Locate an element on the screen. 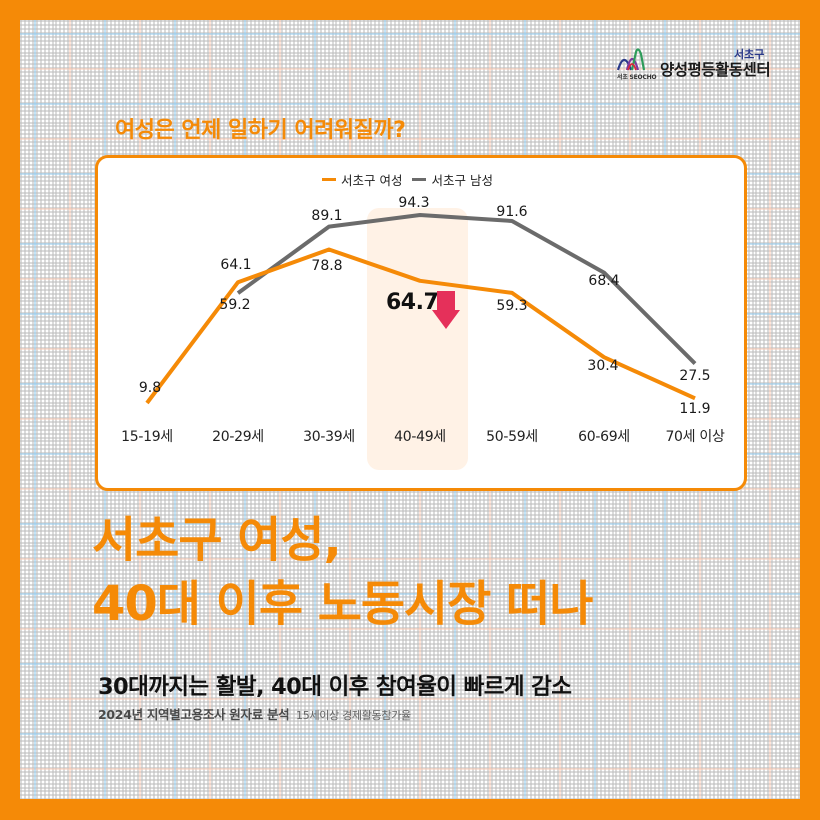 This screenshot has height=820, width=820. logo-district: 서초구 is located at coordinates (749, 54).